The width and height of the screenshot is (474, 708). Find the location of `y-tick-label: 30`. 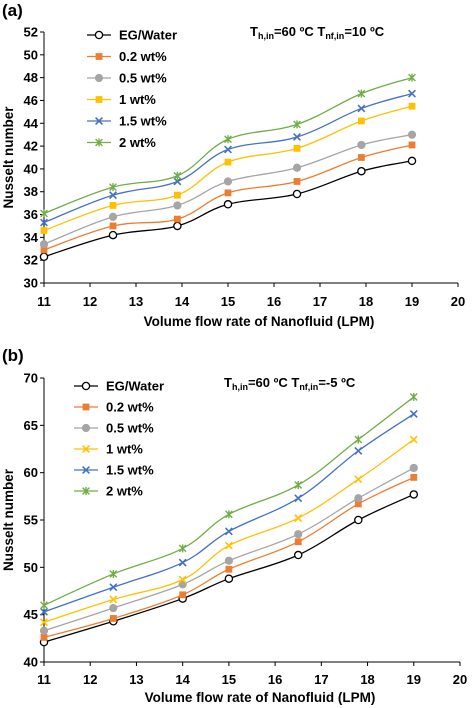

y-tick-label: 30 is located at coordinates (31, 283).